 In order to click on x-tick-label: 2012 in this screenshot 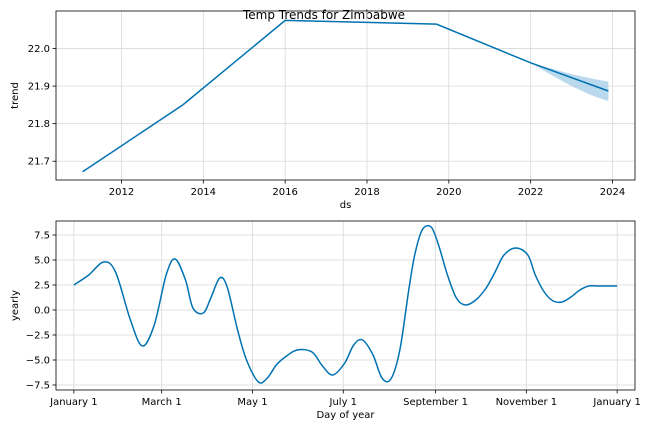, I will do `click(121, 192)`.